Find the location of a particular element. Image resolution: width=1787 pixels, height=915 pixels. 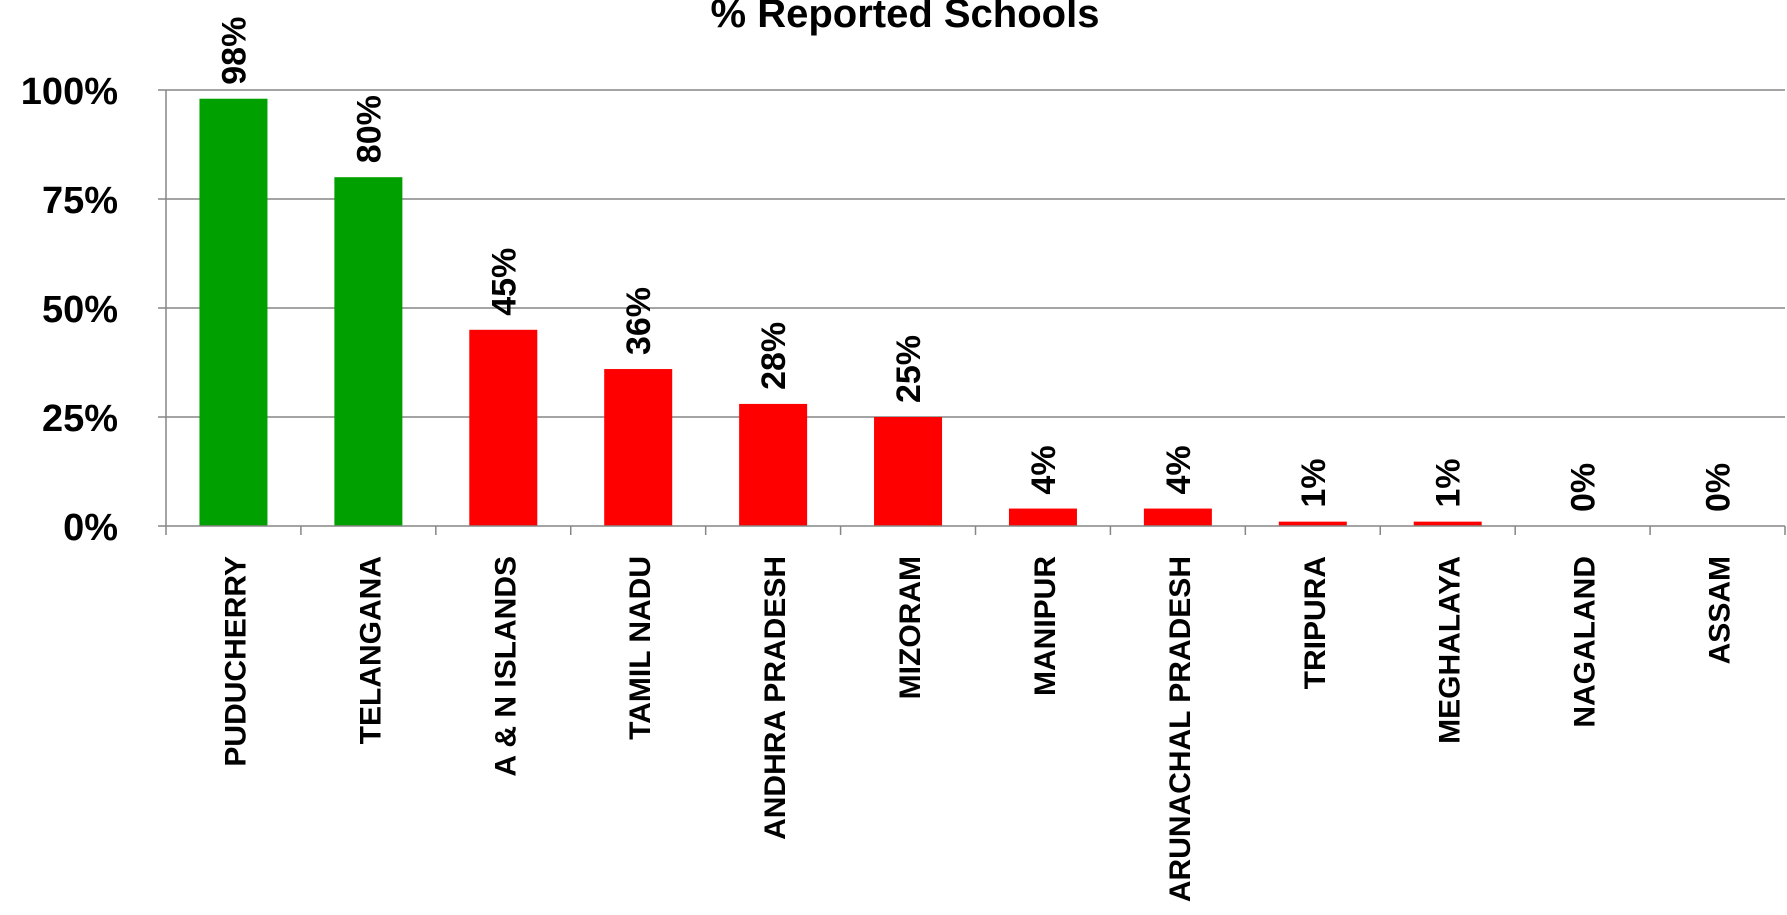

y-tick-label: 75% is located at coordinates (80, 201).